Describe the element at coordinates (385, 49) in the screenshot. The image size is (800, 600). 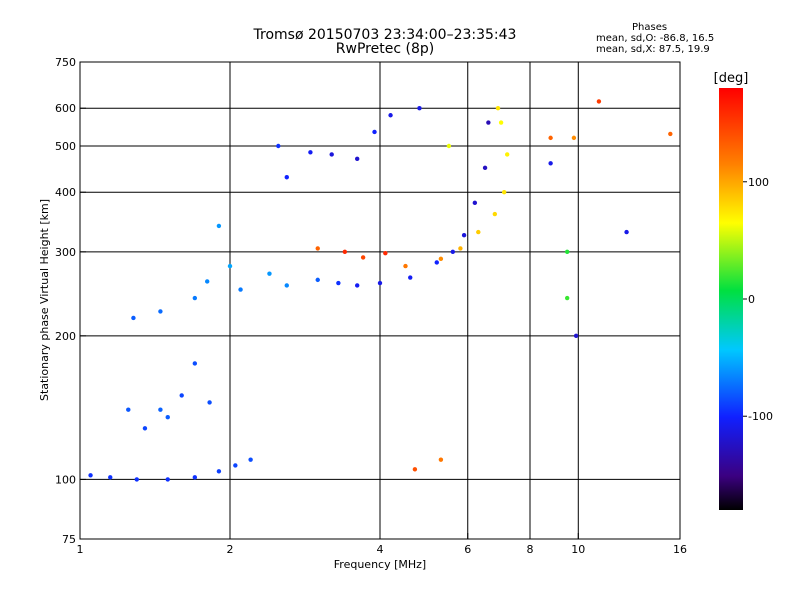
I see `chart-subtitle: RwPretec (8p)` at that location.